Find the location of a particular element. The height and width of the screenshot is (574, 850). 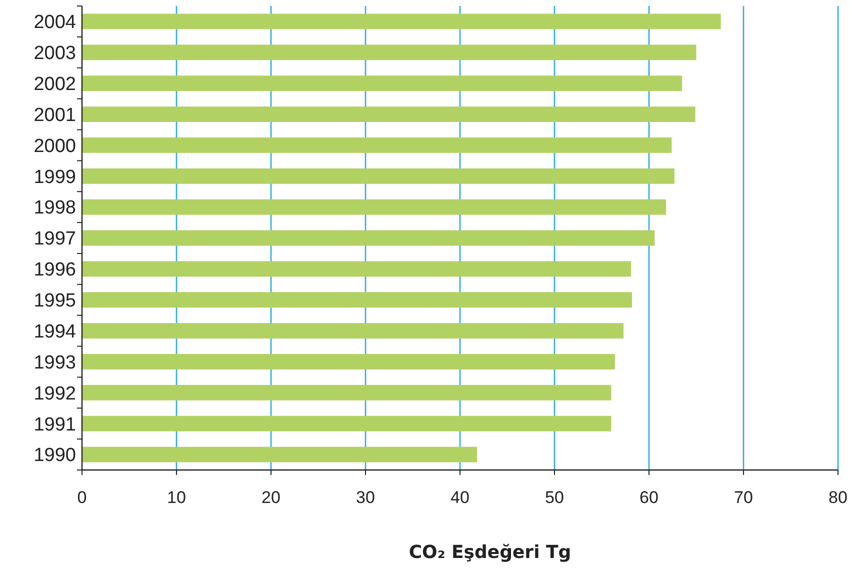

x-tick-label: 60 is located at coordinates (649, 497).